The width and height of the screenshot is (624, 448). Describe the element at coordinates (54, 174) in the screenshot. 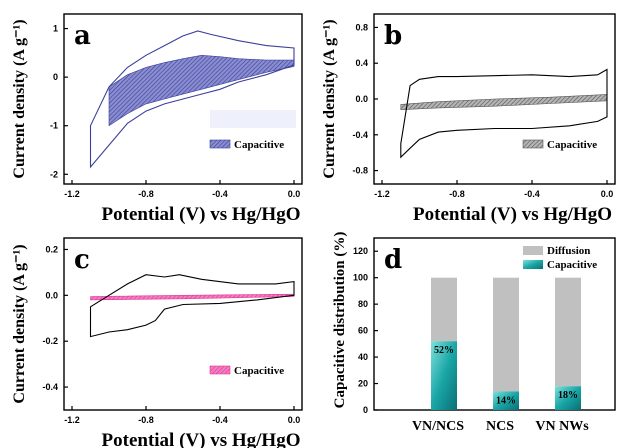

I see `y-tick-label: -2` at that location.